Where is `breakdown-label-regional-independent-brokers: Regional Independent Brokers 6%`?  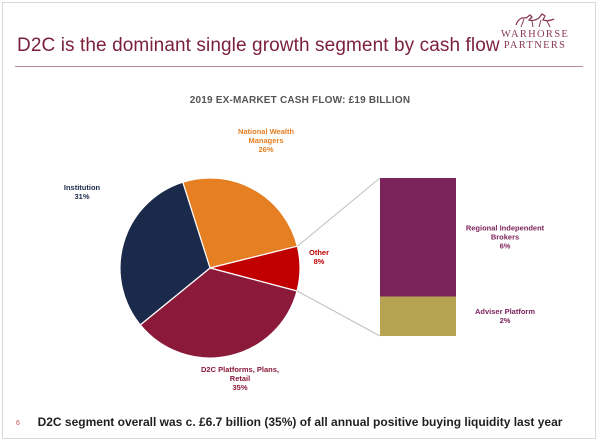 breakdown-label-regional-independent-brokers: Regional Independent Brokers 6% is located at coordinates (505, 236).